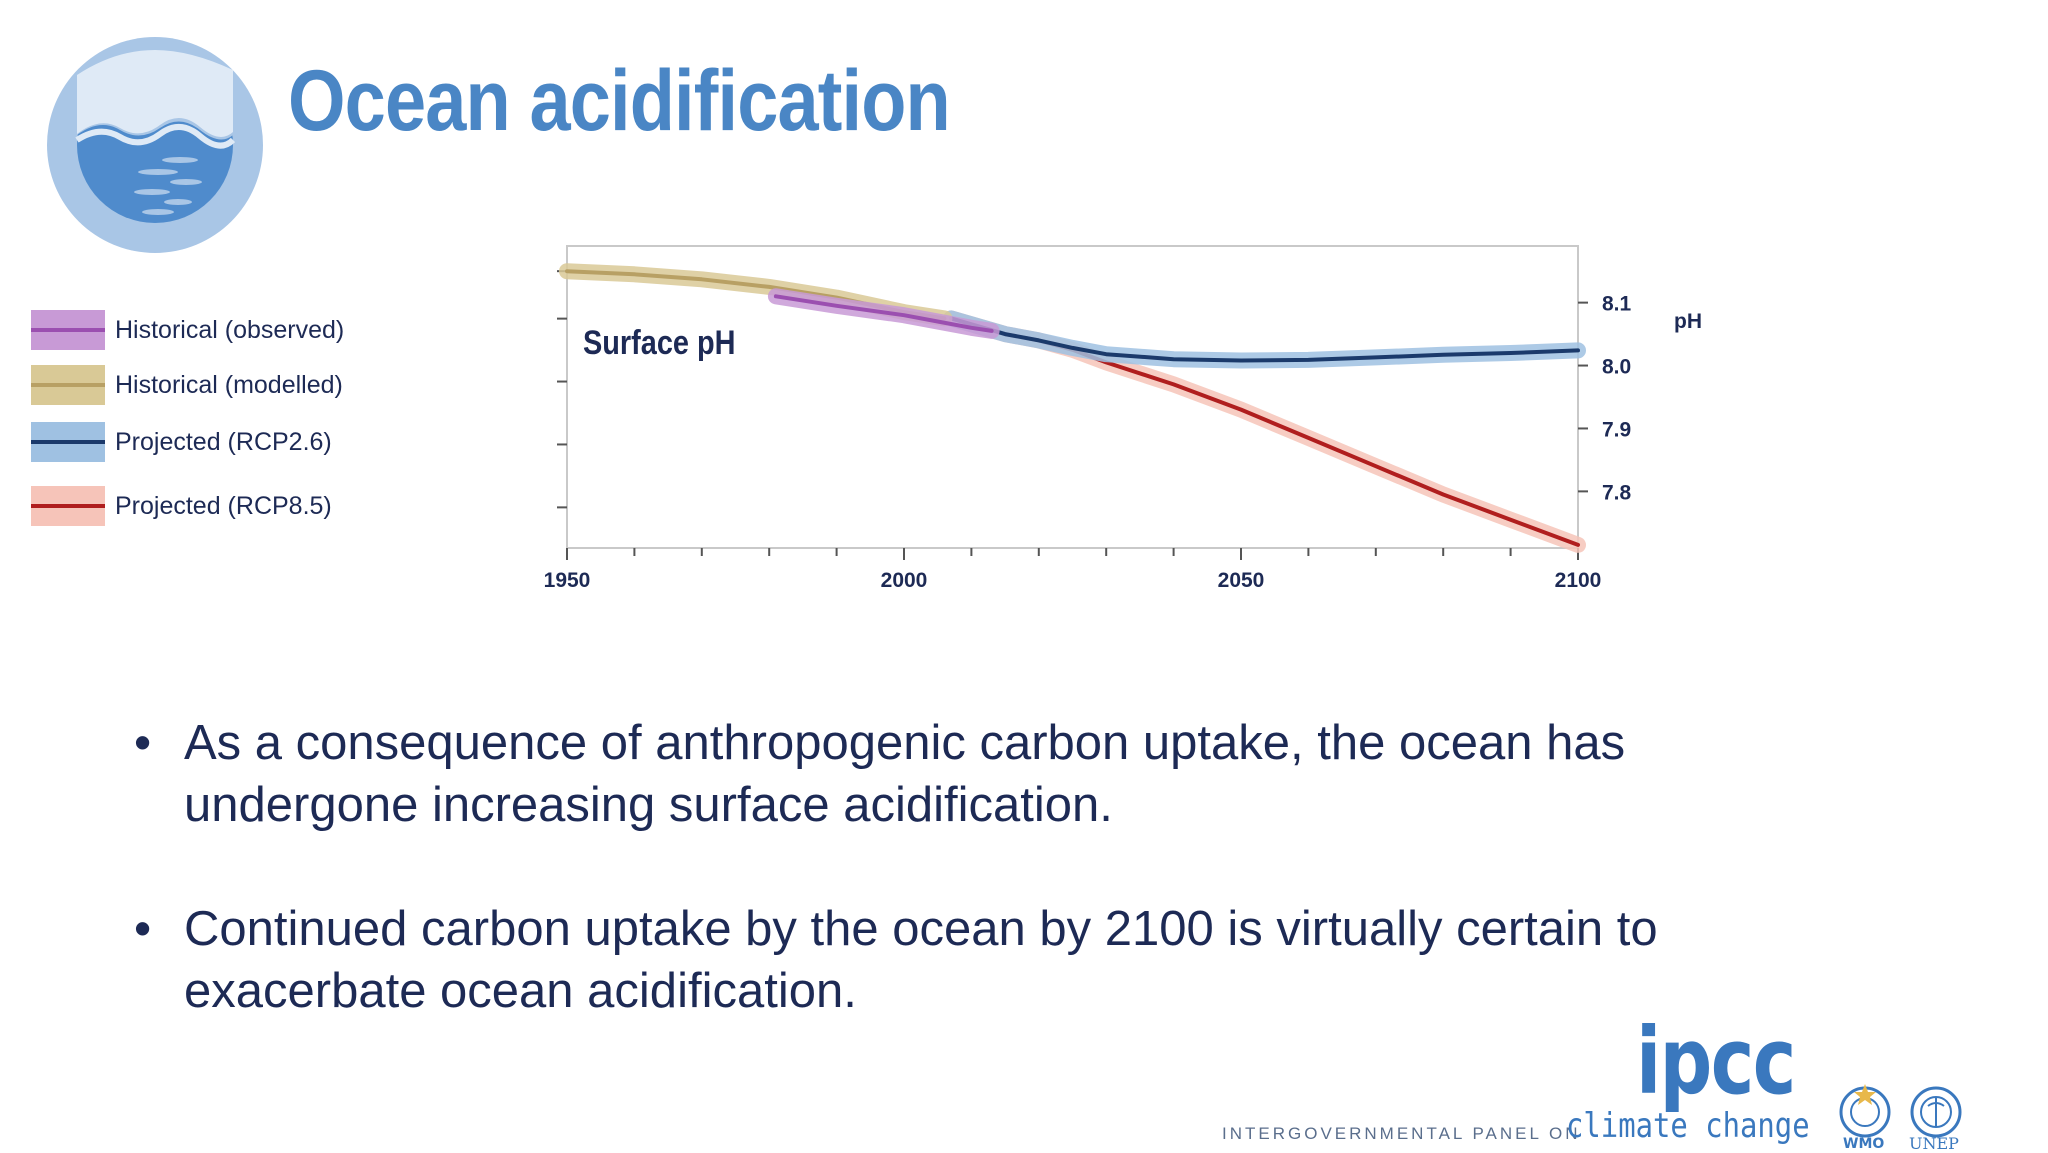 This screenshot has height=1153, width=2048. I want to click on y-tick-label: 8.0, so click(1616, 367).